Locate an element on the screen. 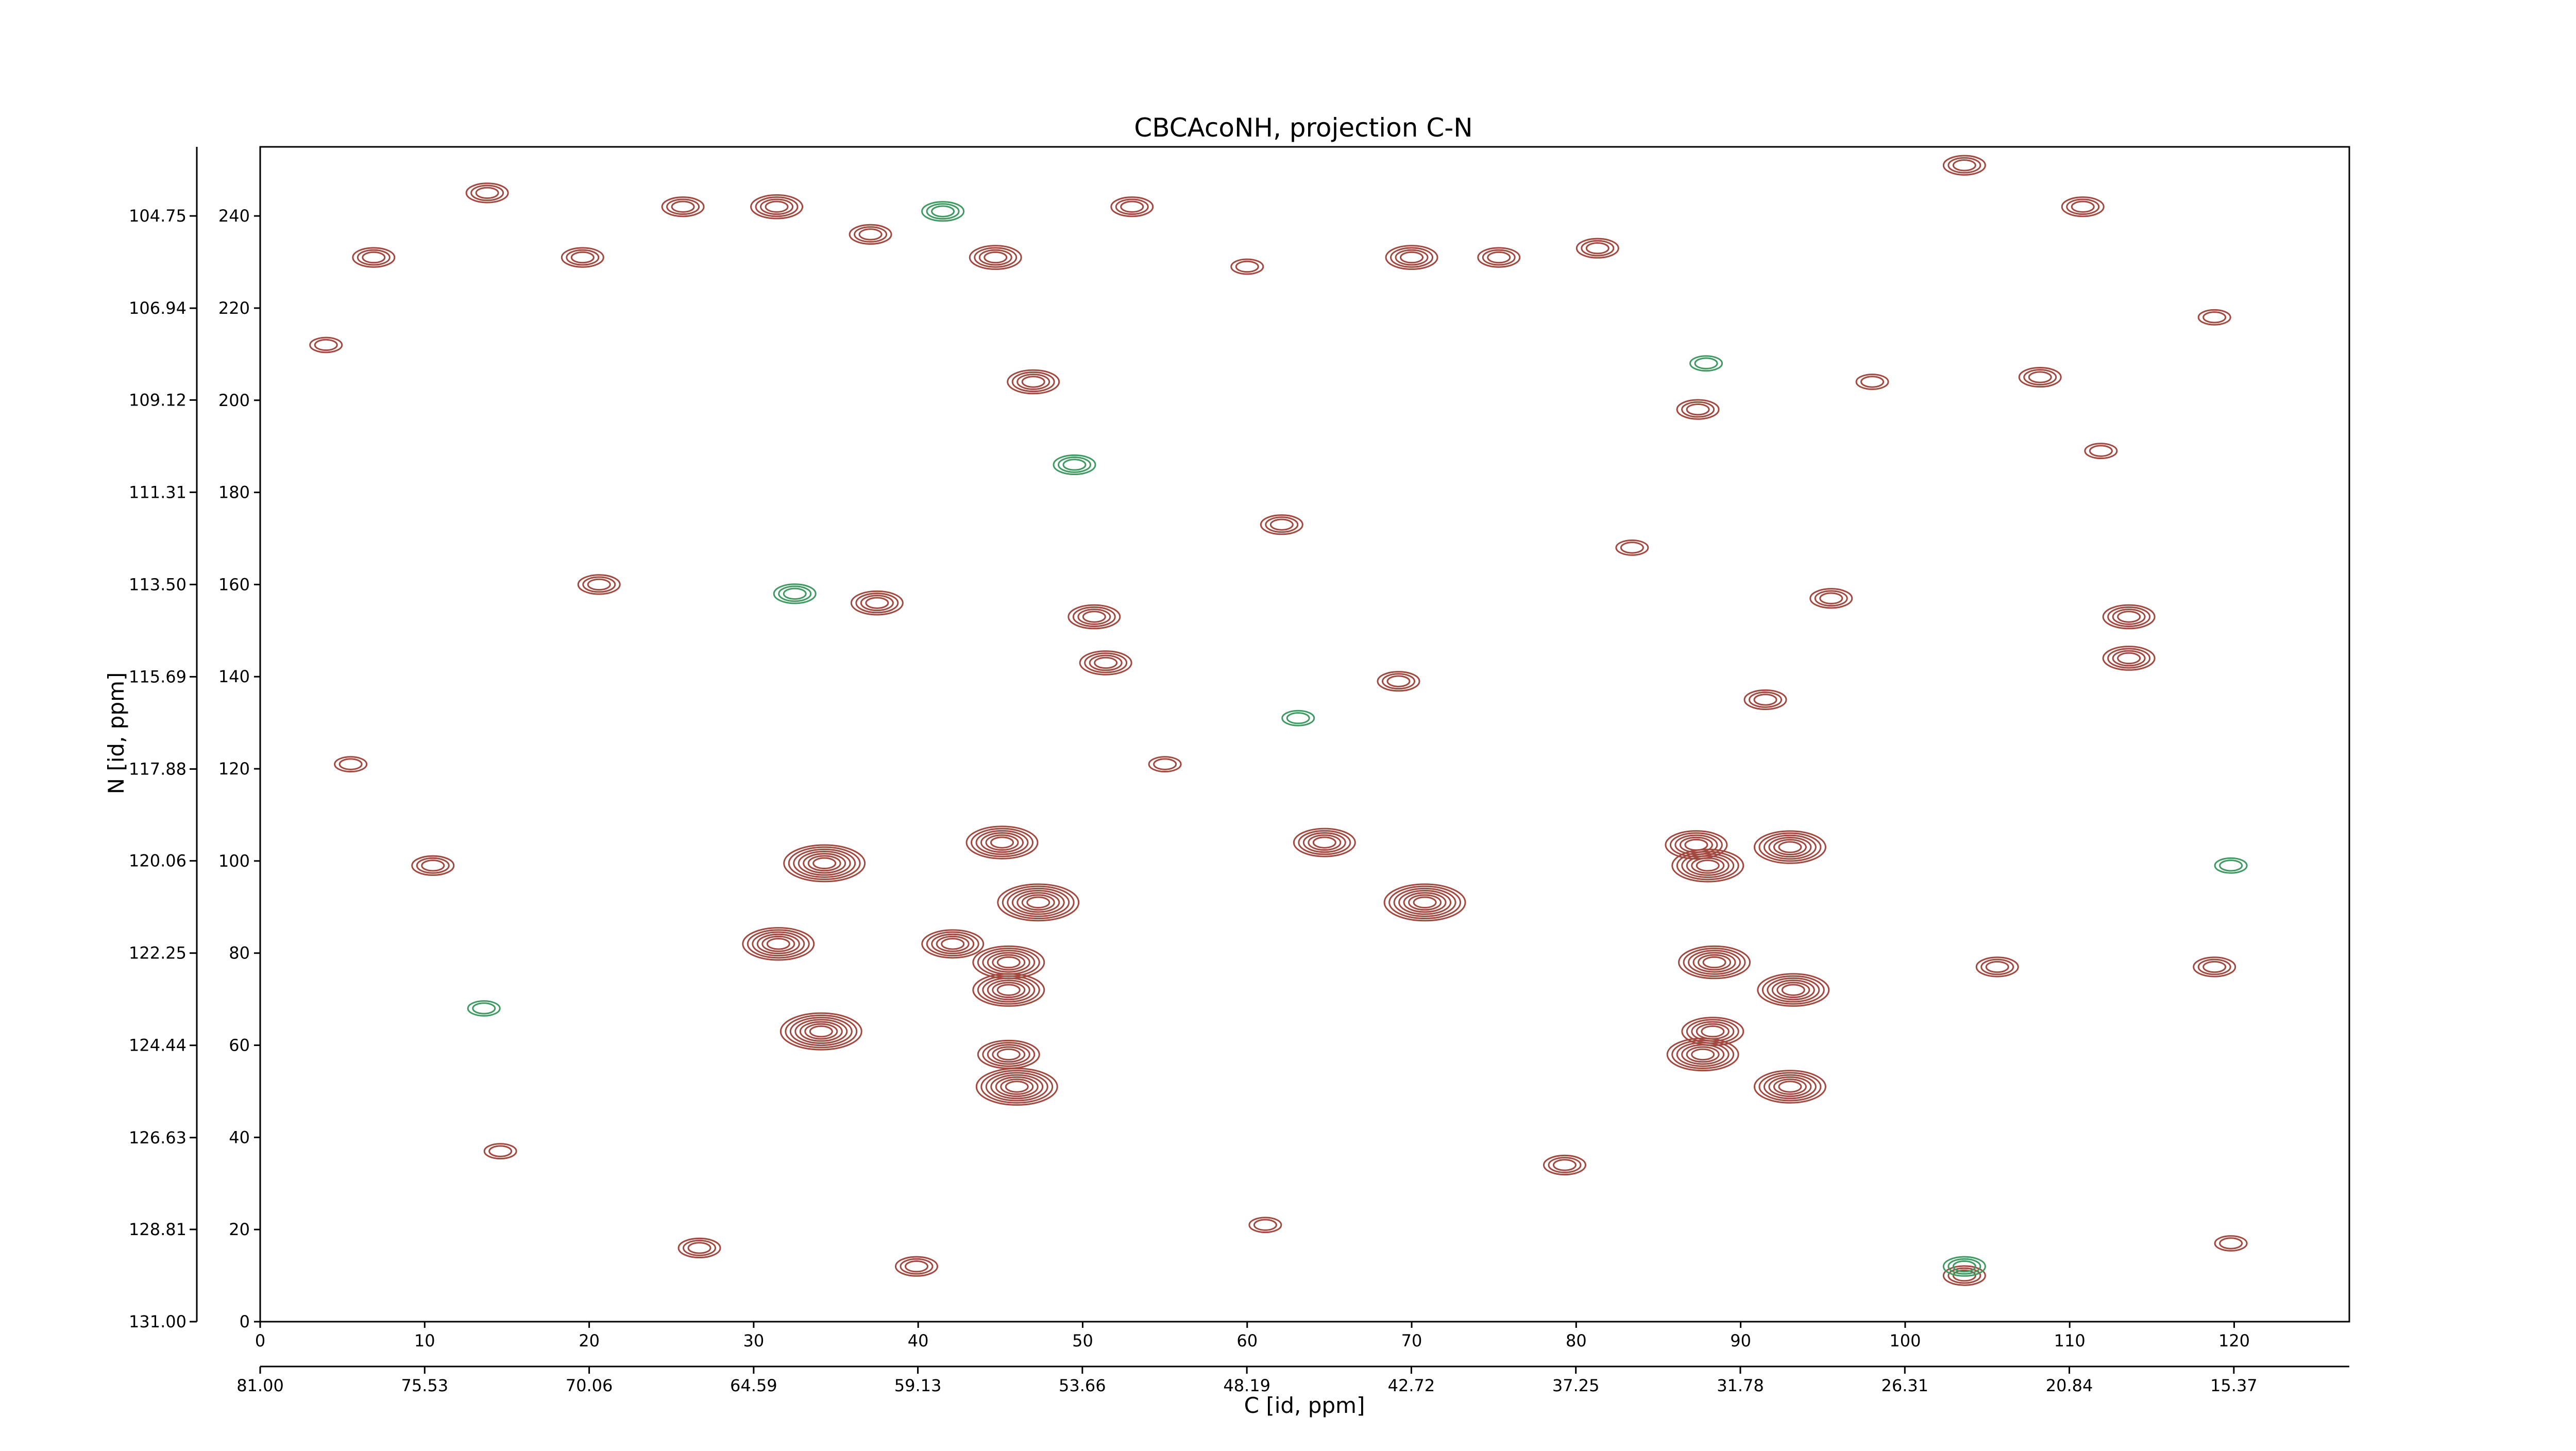  y2-tick-label: 104.75 is located at coordinates (158, 216).